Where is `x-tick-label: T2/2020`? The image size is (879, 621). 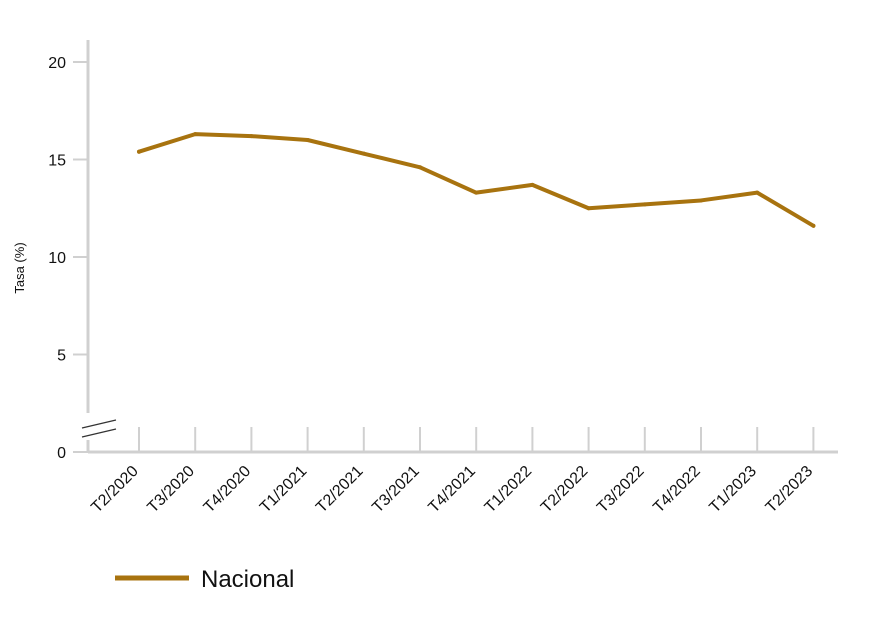 x-tick-label: T2/2020 is located at coordinates (115, 490).